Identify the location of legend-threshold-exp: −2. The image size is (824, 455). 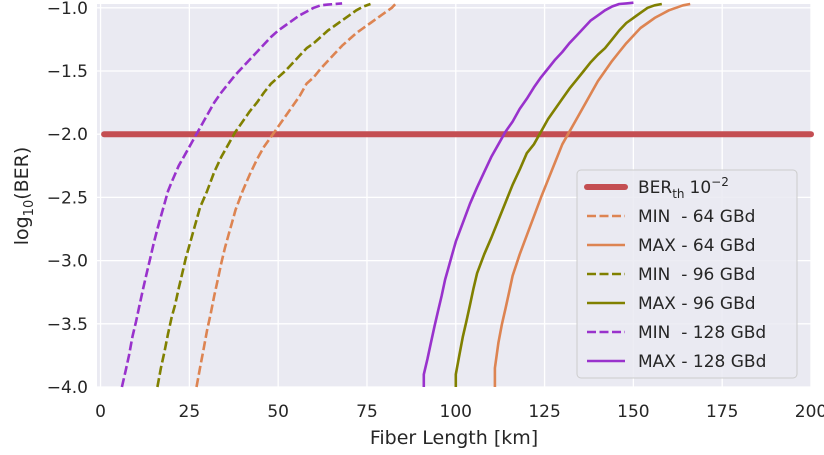
(720, 182).